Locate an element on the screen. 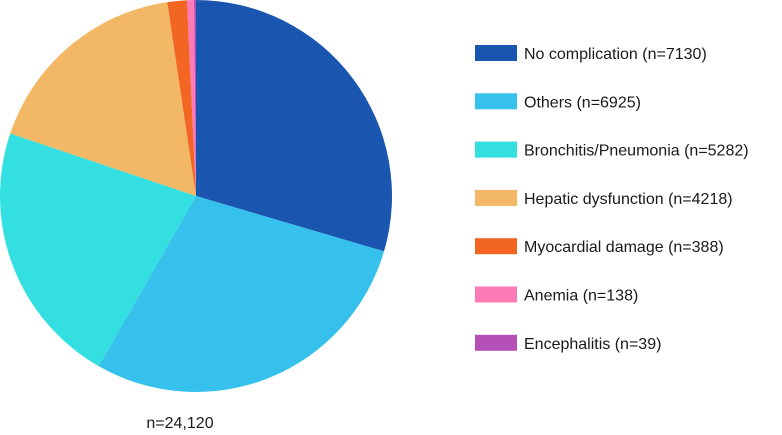  legend-label-2: Bronchitis/Pneumonia (n=5282) is located at coordinates (636, 151).